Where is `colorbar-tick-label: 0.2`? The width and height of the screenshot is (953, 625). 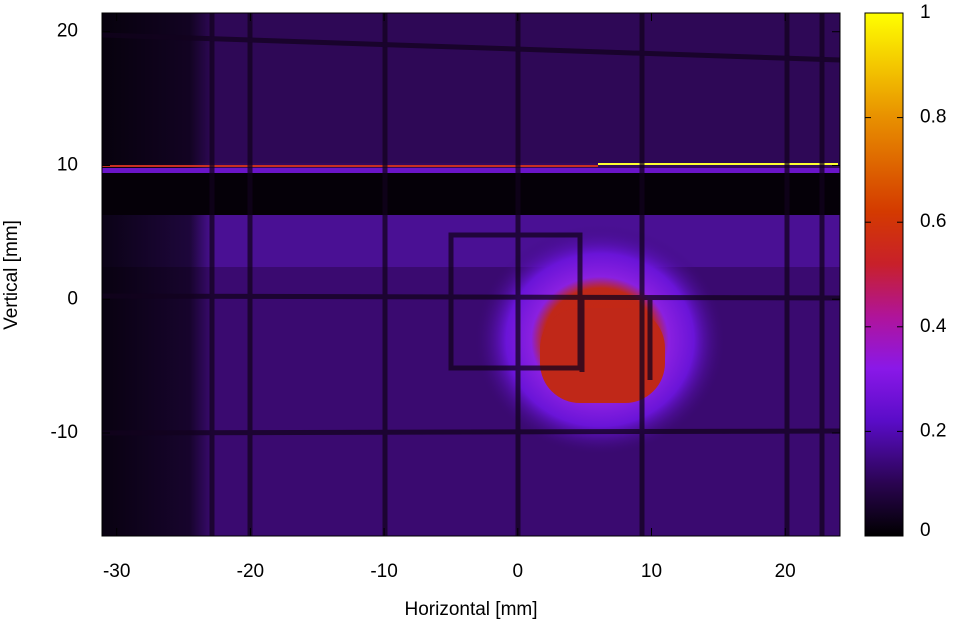
colorbar-tick-label: 0.2 is located at coordinates (933, 430).